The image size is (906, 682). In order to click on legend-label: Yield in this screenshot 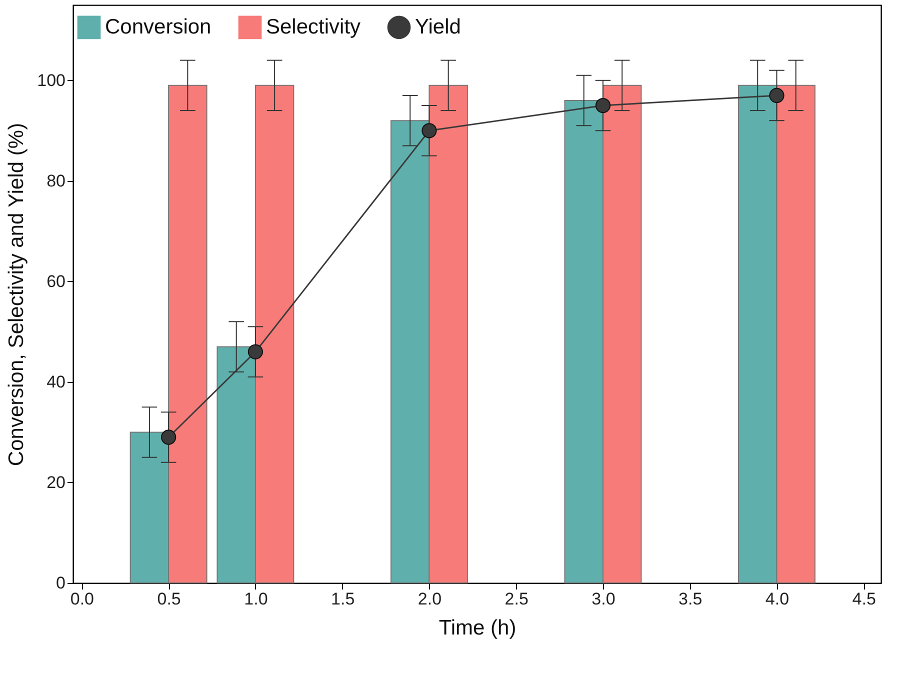, I will do `click(438, 26)`.